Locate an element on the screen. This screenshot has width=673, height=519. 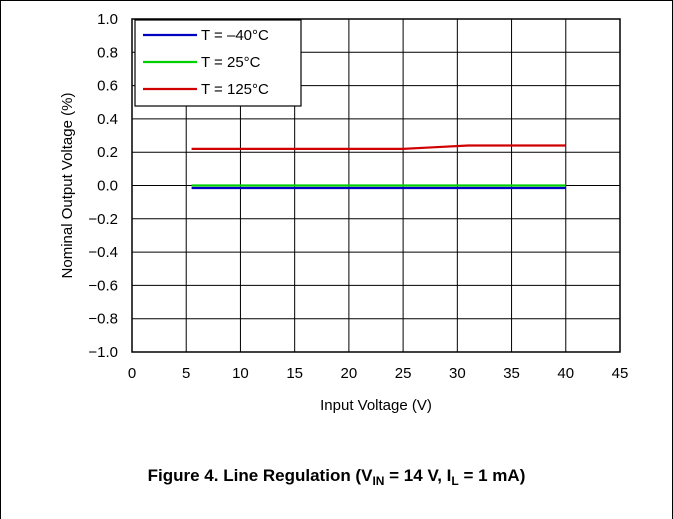
caption-prefix: Figure 4. Line Regulation (V is located at coordinates (260, 475).